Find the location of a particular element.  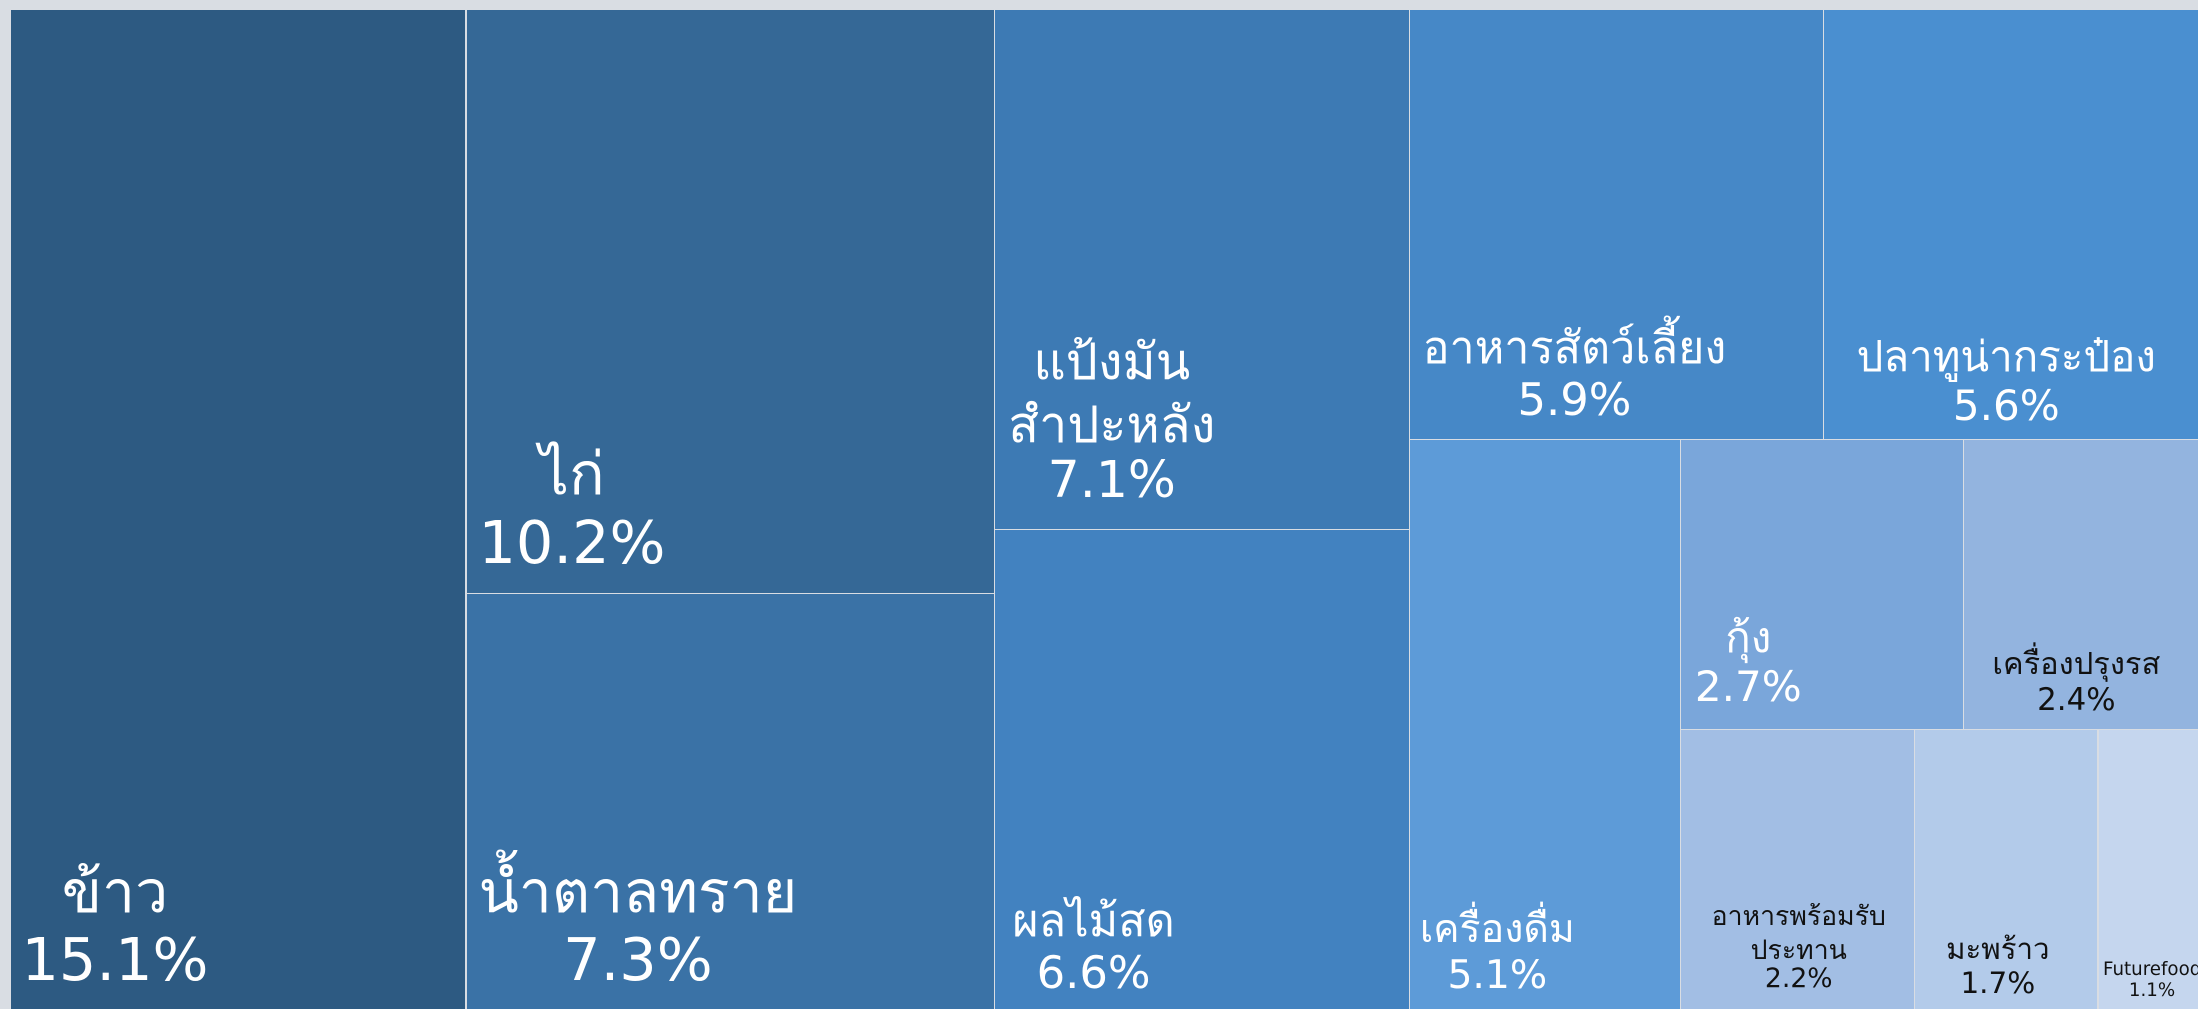

cell-label: มะพร้าว is located at coordinates (1998, 948).